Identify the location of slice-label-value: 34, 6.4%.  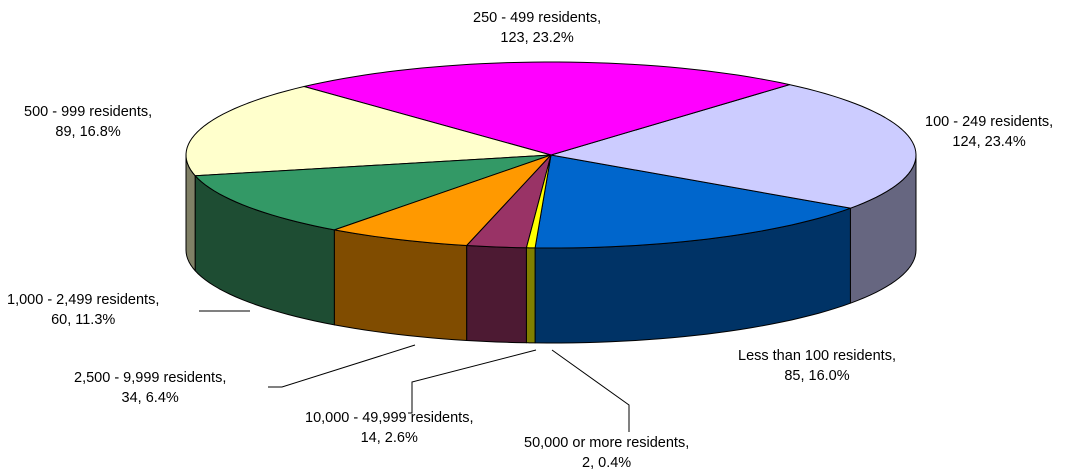
(150, 398).